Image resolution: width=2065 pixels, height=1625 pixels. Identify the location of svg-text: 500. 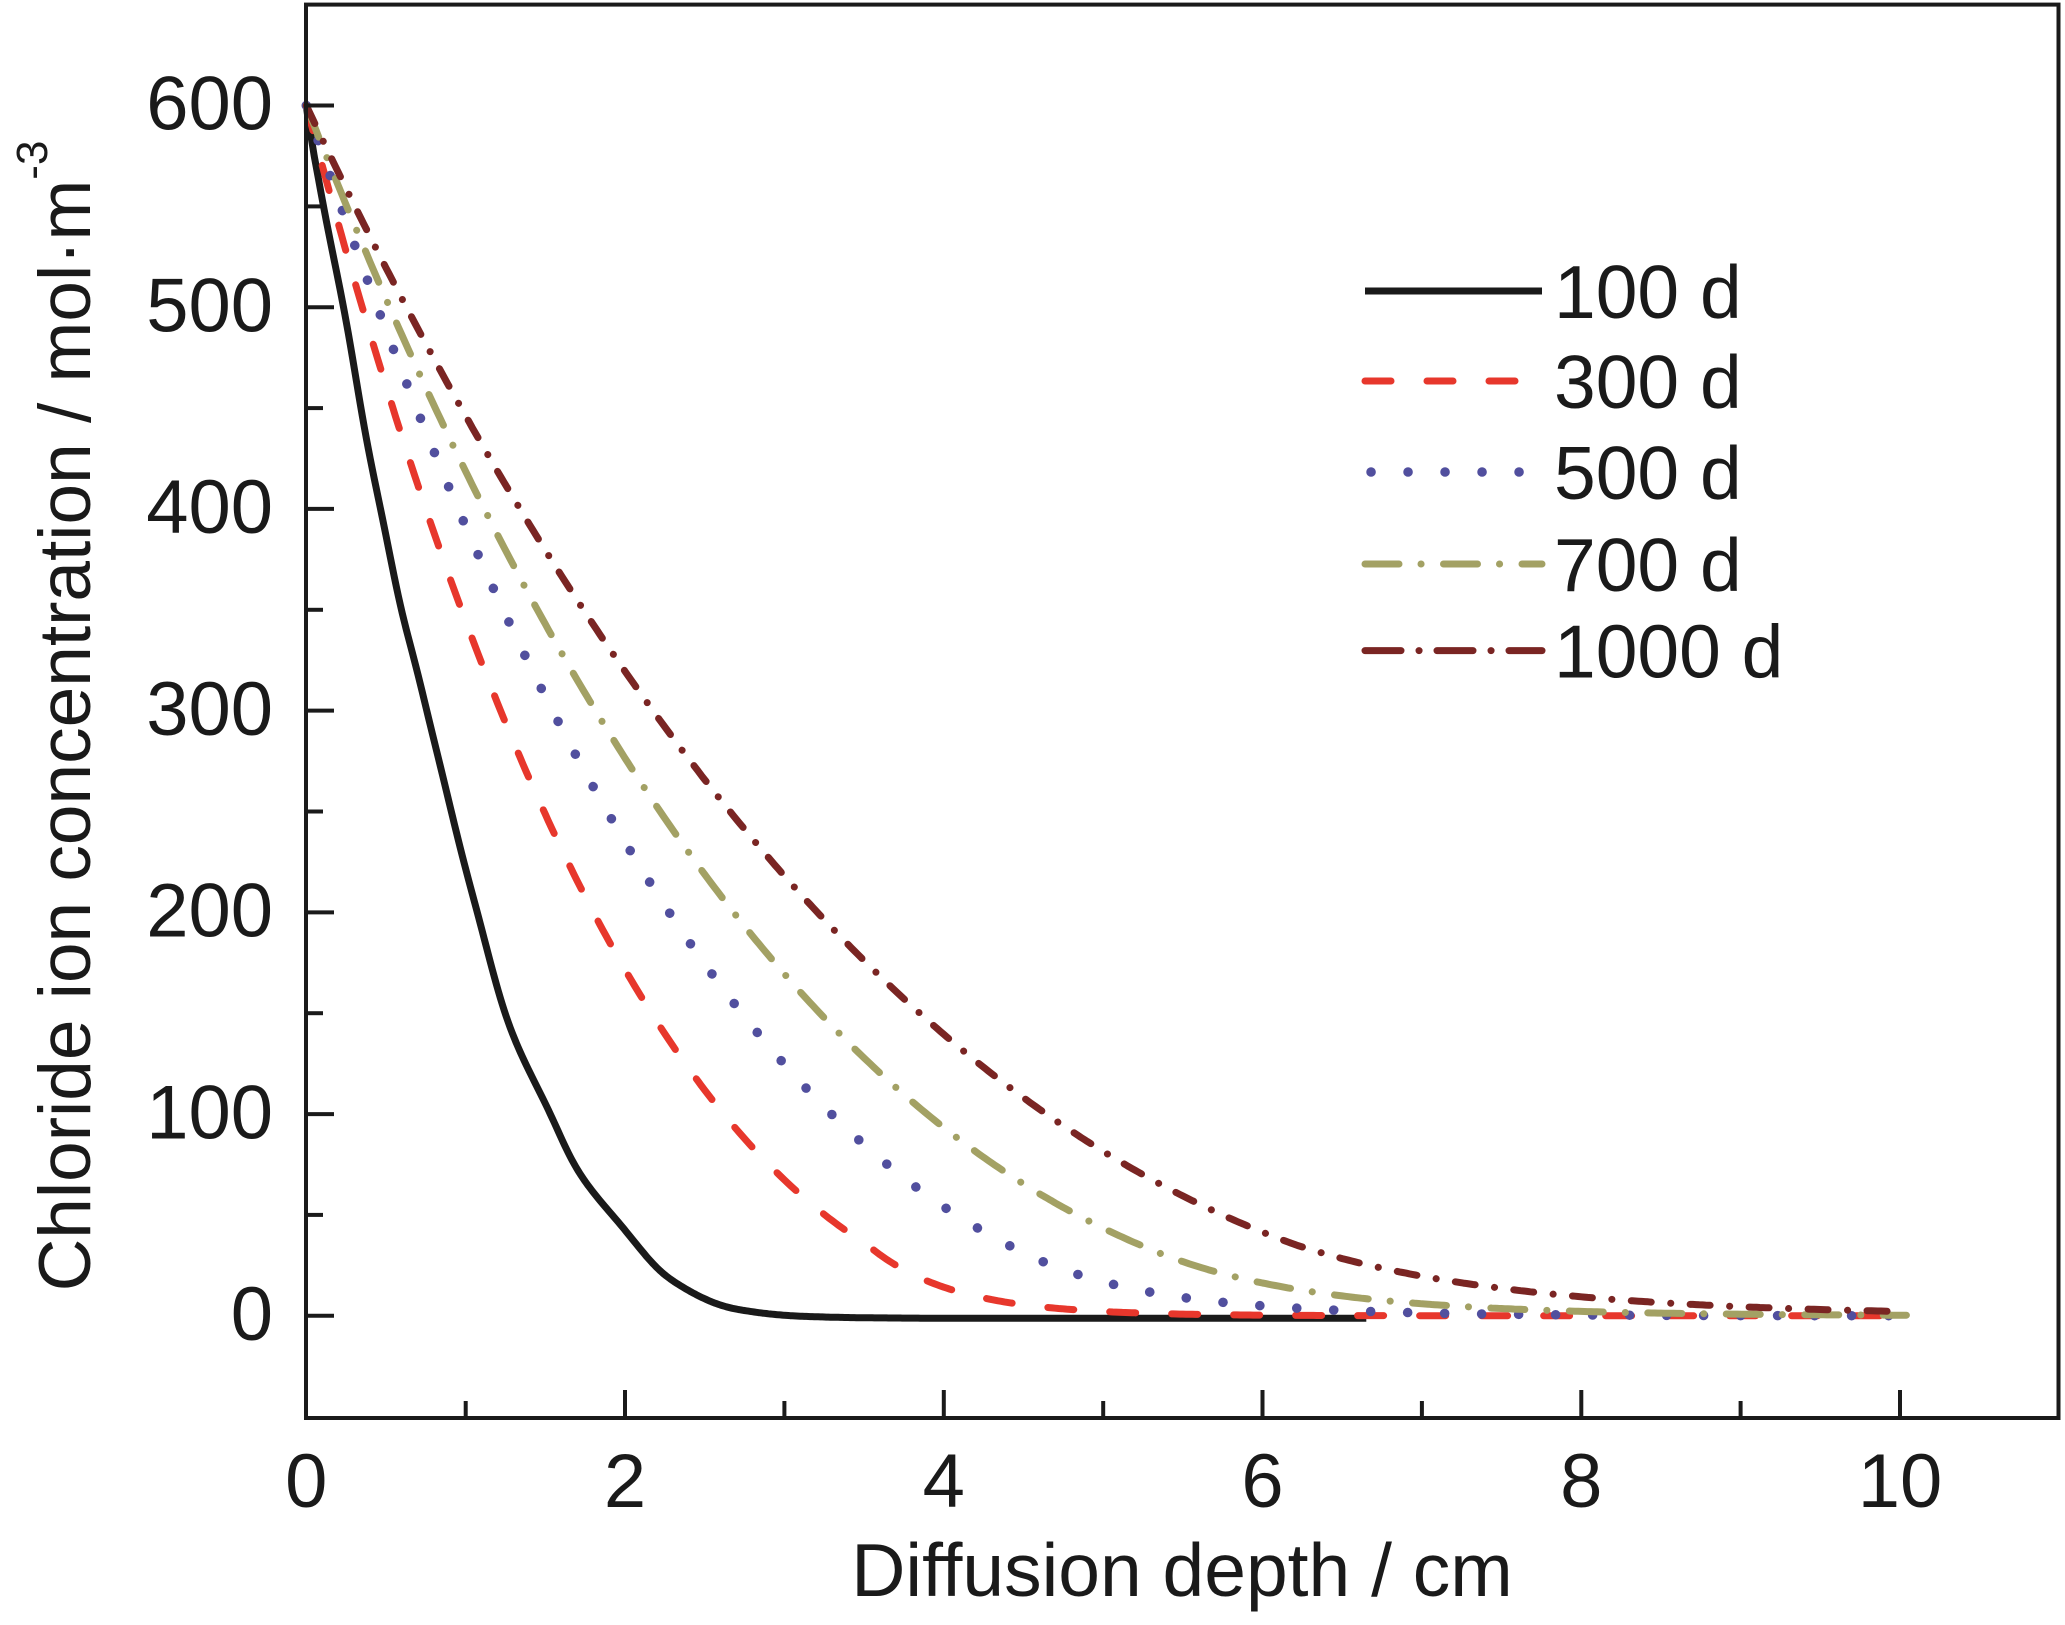
(209, 305).